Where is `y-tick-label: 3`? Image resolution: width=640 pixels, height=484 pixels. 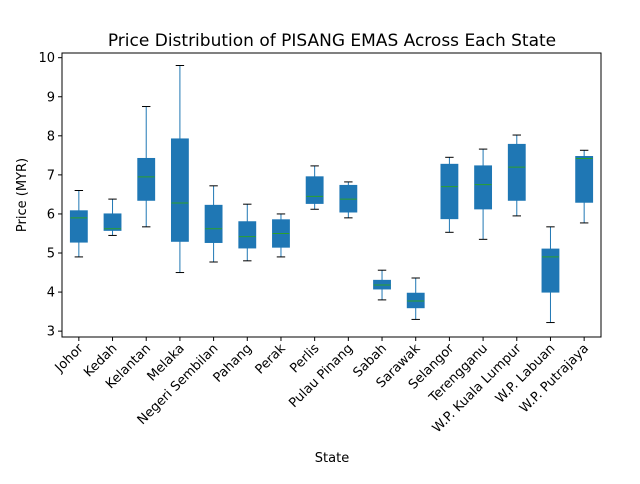 y-tick-label: 3 is located at coordinates (51, 332).